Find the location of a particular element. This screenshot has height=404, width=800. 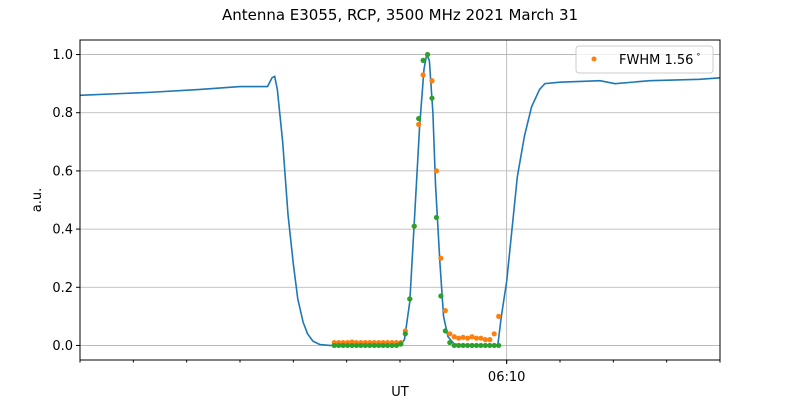

y-tick-label: 0.6 is located at coordinates (62, 171).